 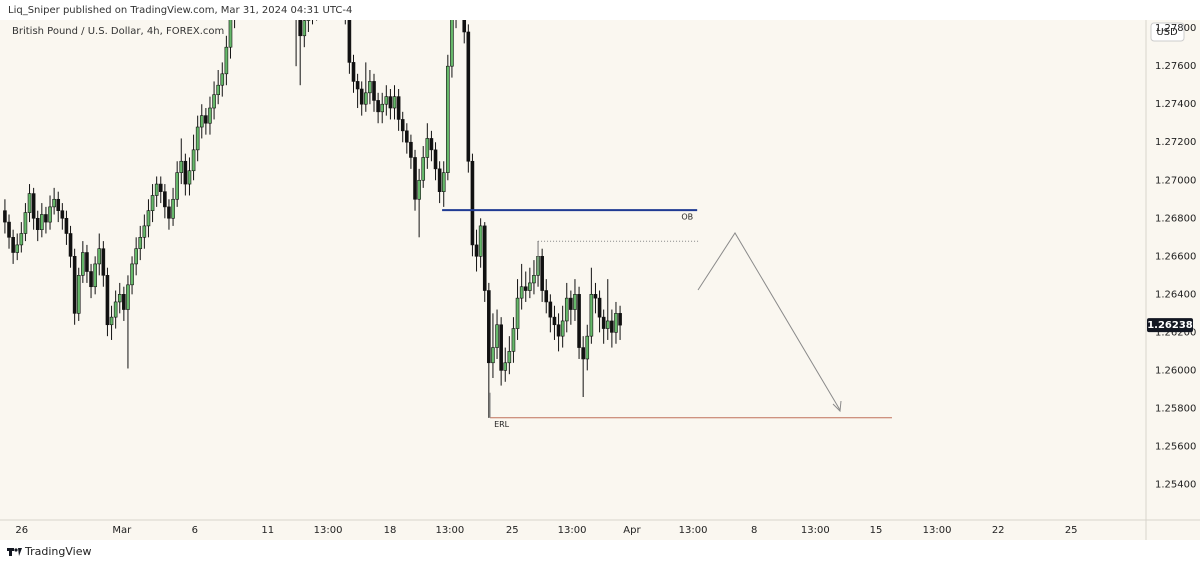 What do you see at coordinates (21, 530) in the screenshot?
I see `x-tick-label: 26` at bounding box center [21, 530].